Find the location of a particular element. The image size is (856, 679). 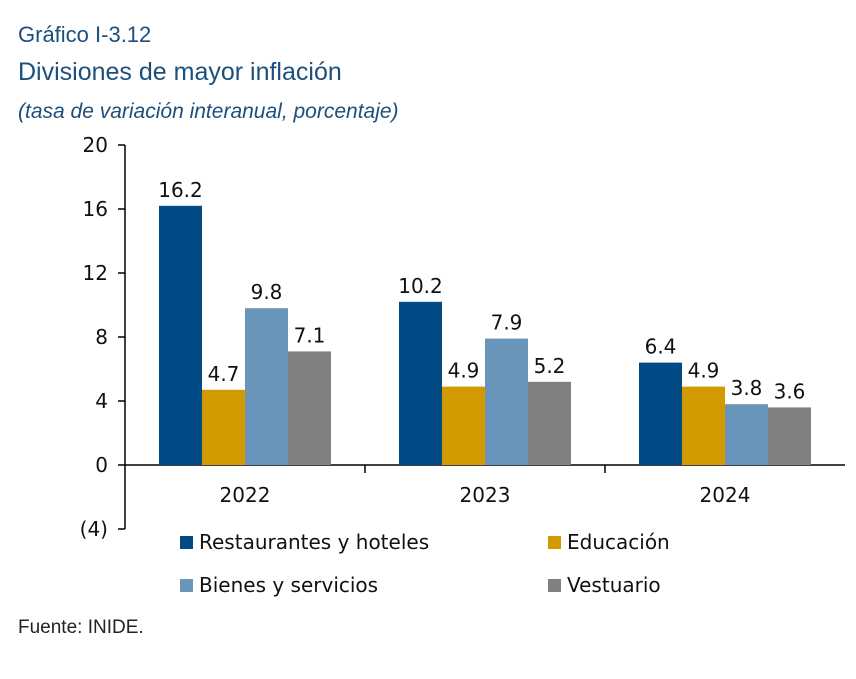

x-category-label: 2024 is located at coordinates (725, 495).